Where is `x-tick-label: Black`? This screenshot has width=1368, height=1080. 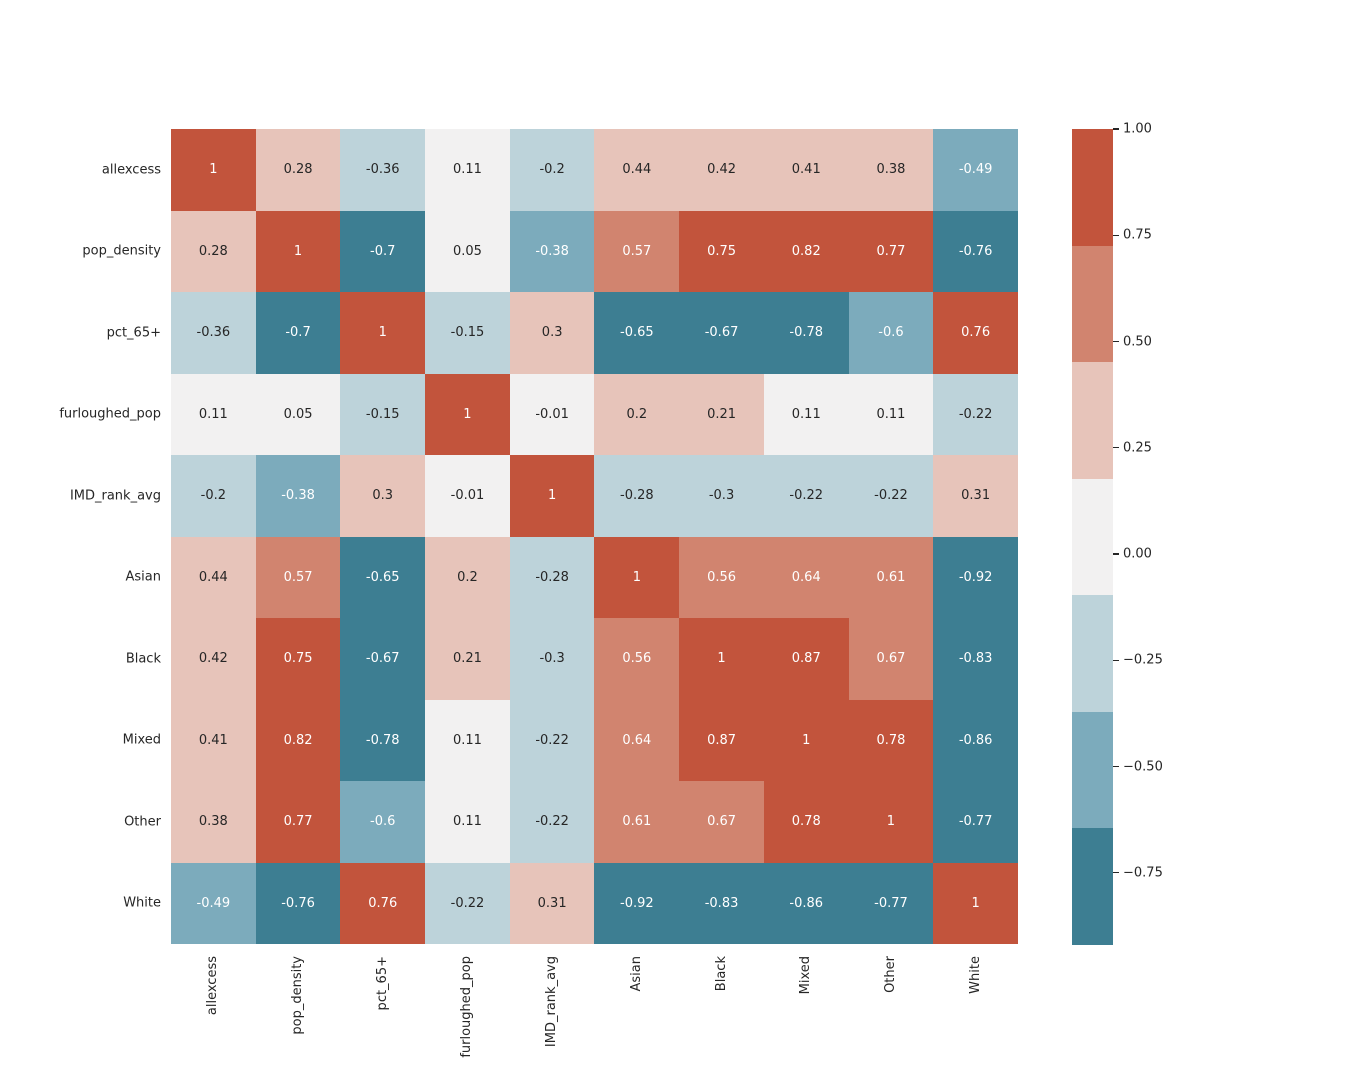 x-tick-label: Black is located at coordinates (721, 974).